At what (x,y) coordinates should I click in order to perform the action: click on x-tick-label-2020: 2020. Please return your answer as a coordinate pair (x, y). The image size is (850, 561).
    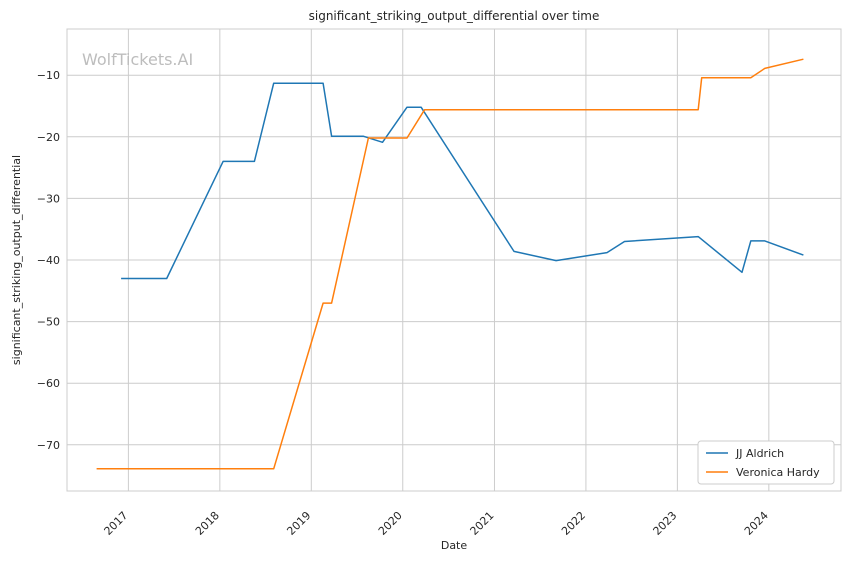
    Looking at the image, I should click on (390, 523).